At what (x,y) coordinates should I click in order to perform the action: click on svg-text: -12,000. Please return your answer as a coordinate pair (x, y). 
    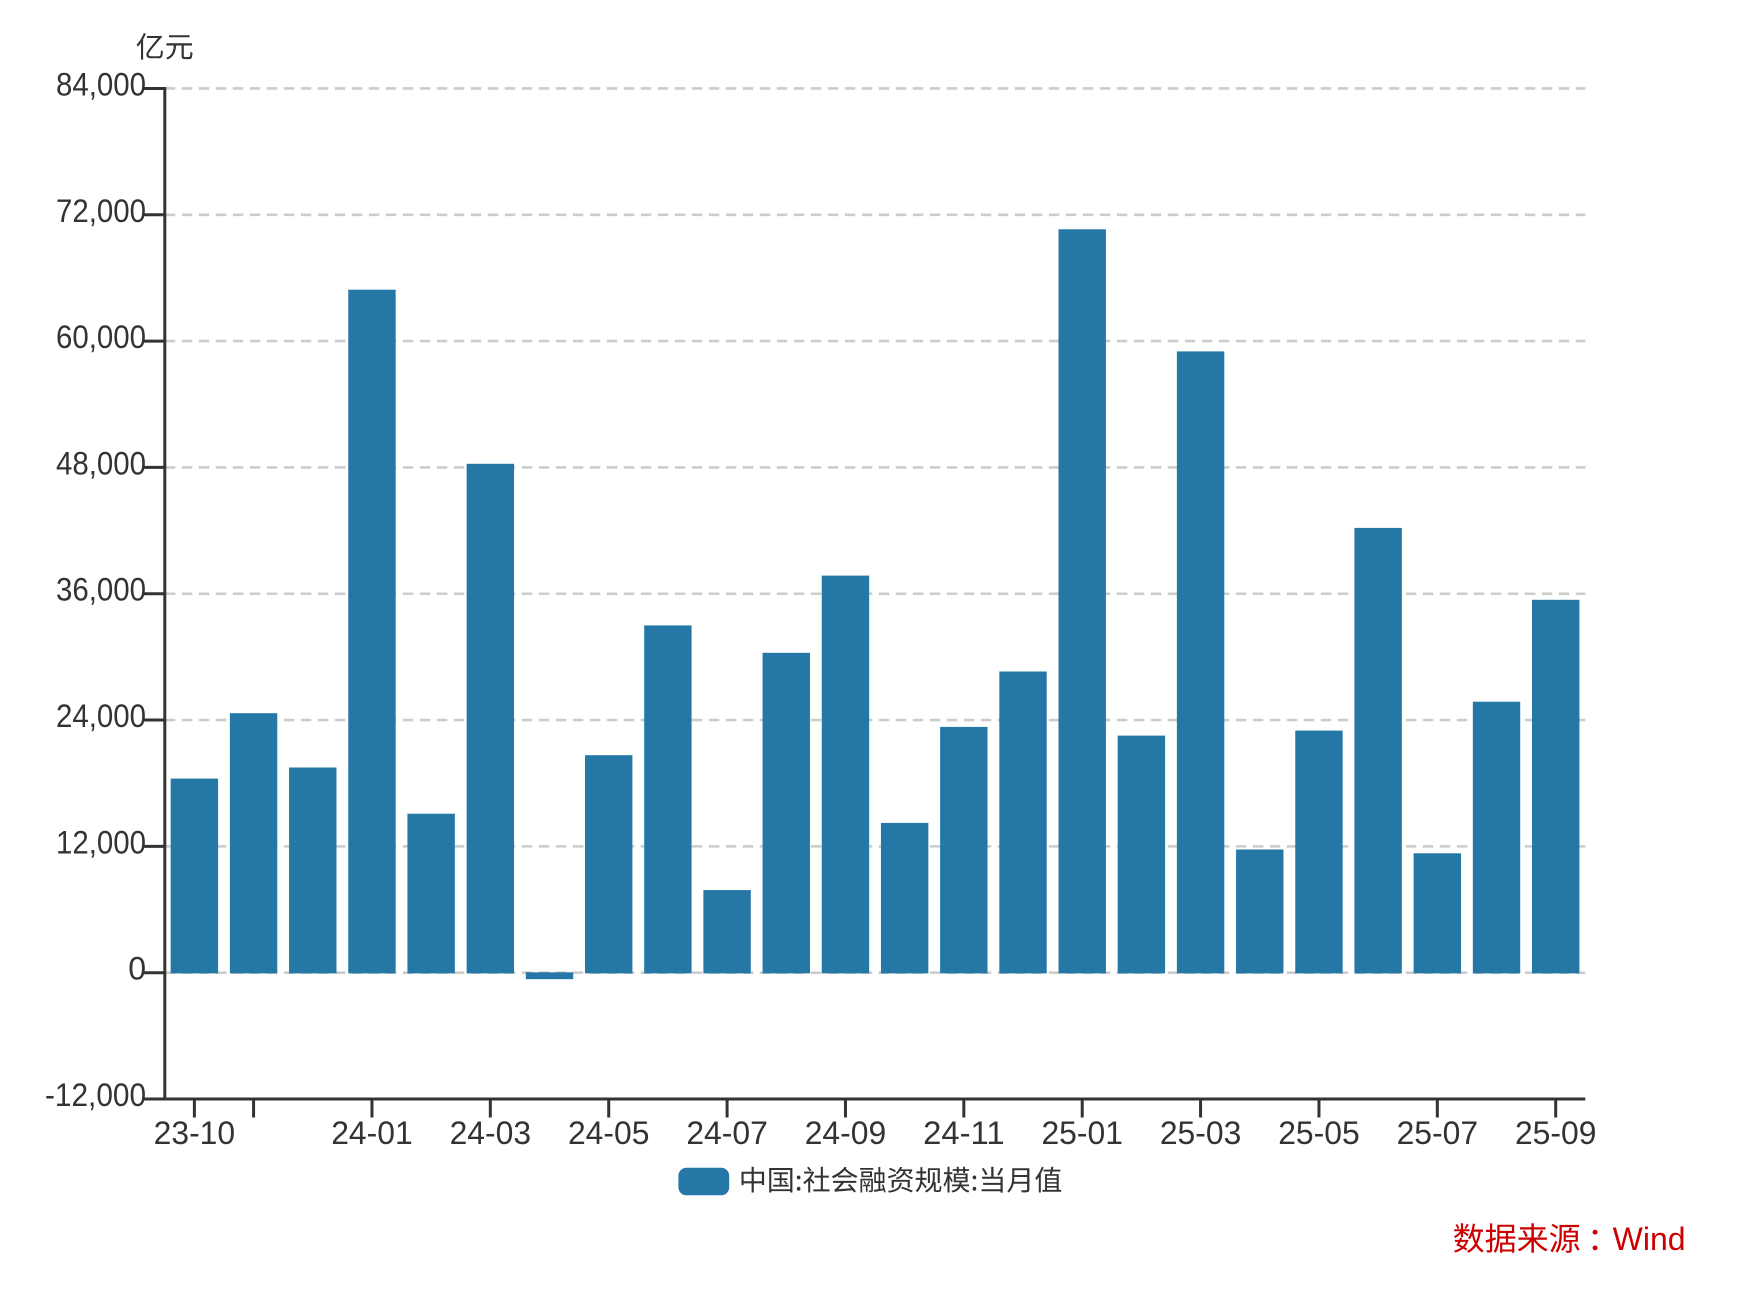
    Looking at the image, I should click on (95, 1095).